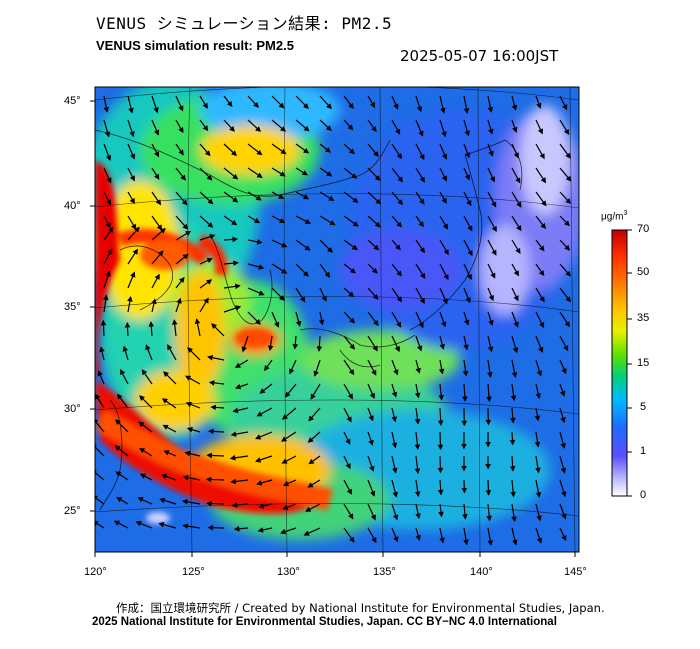 The height and width of the screenshot is (649, 700). Describe the element at coordinates (643, 451) in the screenshot. I see `colorbar-label-1: 1` at that location.